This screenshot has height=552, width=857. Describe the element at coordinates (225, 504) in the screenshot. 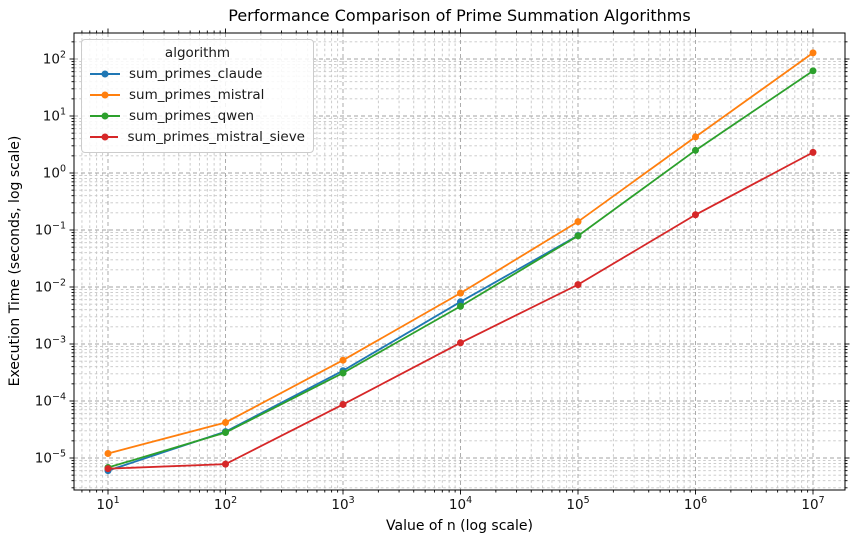

I see `x-tick-label: 10²` at that location.